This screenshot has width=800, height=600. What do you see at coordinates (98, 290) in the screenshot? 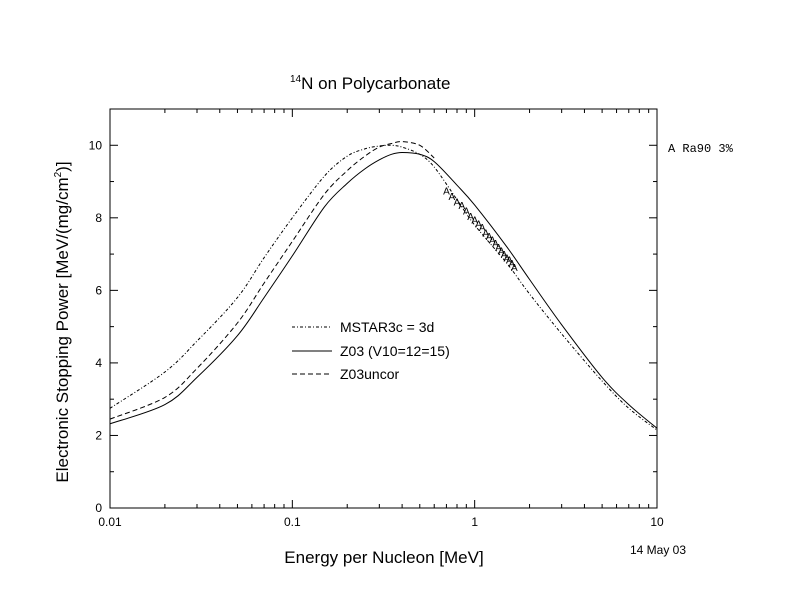
I see `y-tick-label: 6` at bounding box center [98, 290].